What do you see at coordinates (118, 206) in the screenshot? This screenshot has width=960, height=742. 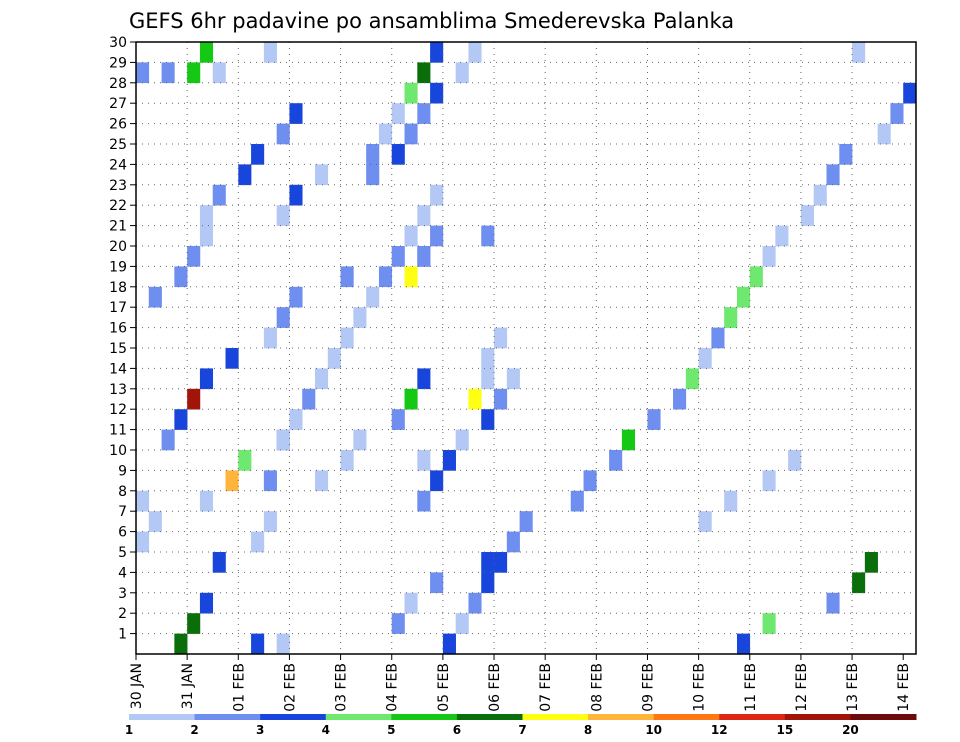 I see `y-tick-label: 22` at bounding box center [118, 206].